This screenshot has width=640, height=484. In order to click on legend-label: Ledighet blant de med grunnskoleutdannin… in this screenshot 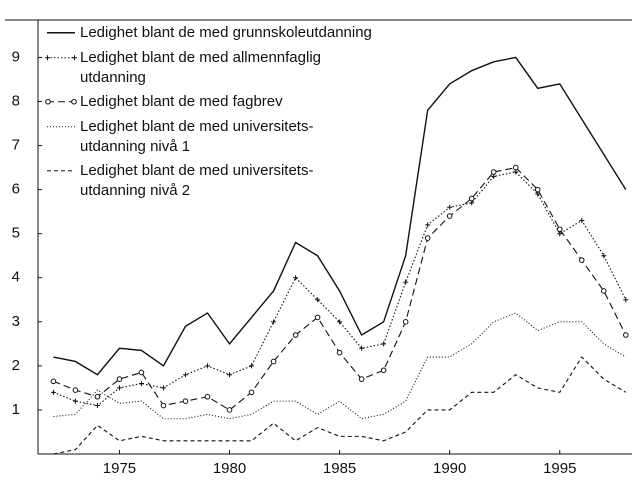, I will do `click(226, 32)`.